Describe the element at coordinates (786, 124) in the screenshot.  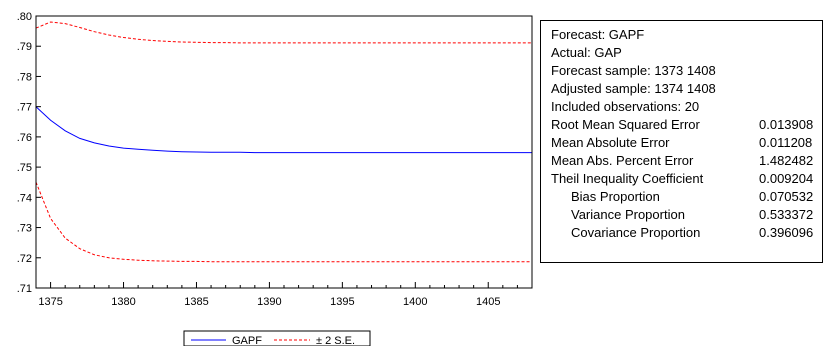
I see `stat-value: 0.013908` at that location.